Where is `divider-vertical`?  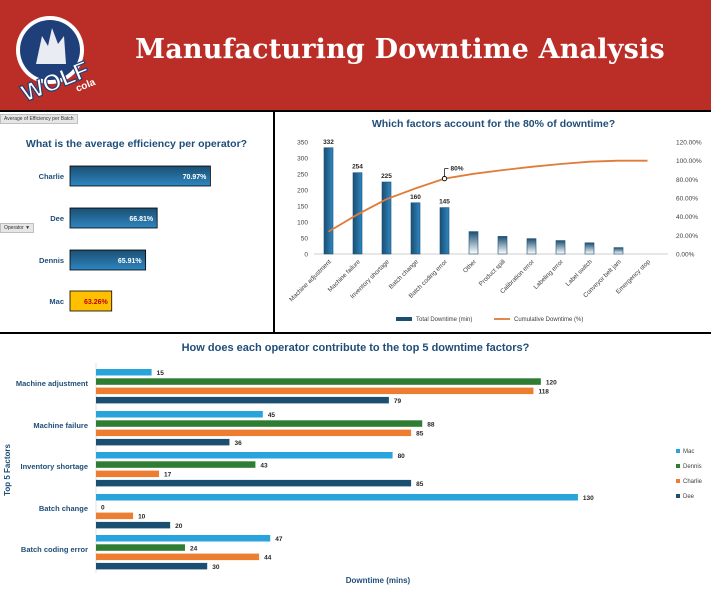 divider-vertical is located at coordinates (274, 222).